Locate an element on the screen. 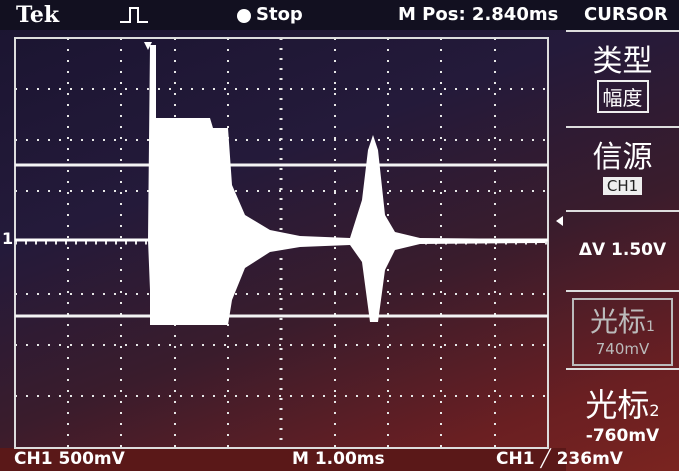 This screenshot has height=471, width=679. trigger-position-marker is located at coordinates (148, 46).